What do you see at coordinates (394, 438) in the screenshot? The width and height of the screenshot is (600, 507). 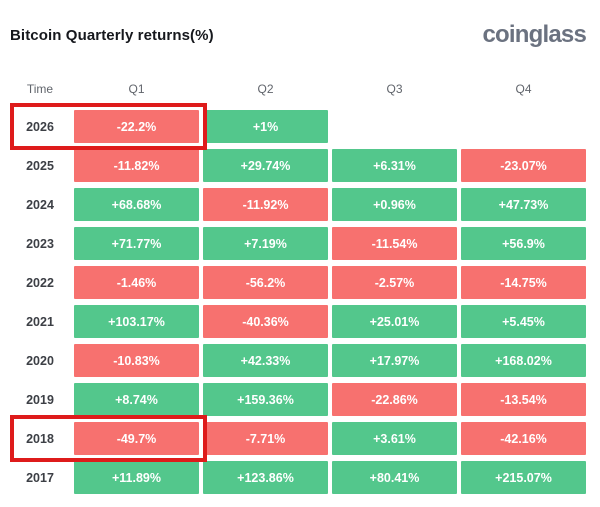 I see `return-cell: +3.61%` at bounding box center [394, 438].